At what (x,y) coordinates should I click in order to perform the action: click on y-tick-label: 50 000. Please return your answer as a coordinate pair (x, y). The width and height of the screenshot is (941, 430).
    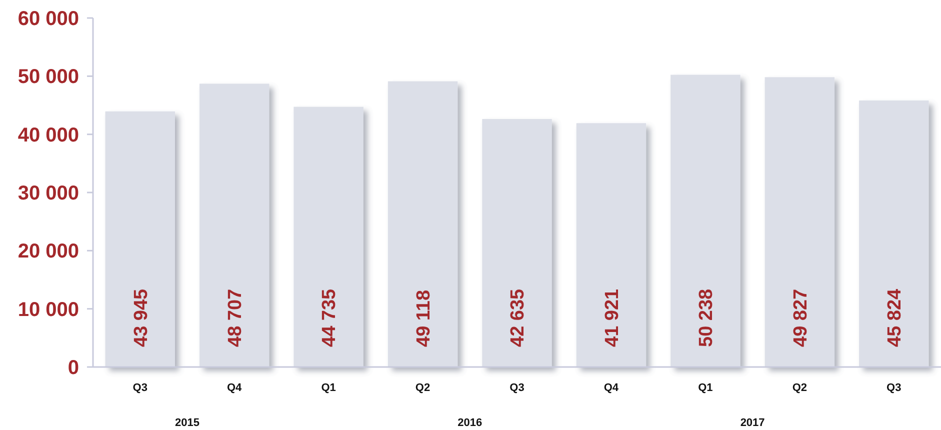
    Looking at the image, I should click on (48, 77).